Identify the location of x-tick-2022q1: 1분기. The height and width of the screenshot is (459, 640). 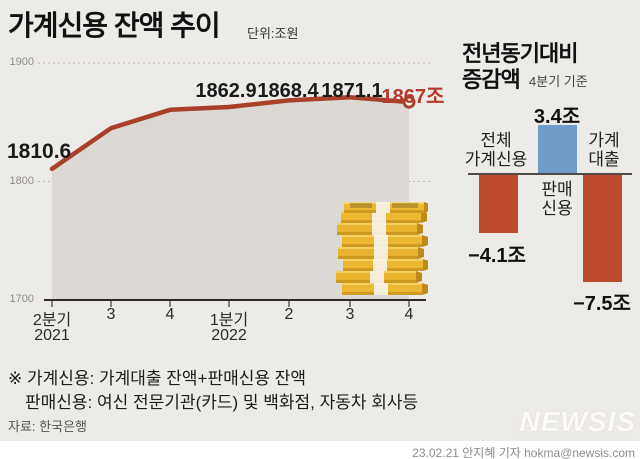
(229, 320).